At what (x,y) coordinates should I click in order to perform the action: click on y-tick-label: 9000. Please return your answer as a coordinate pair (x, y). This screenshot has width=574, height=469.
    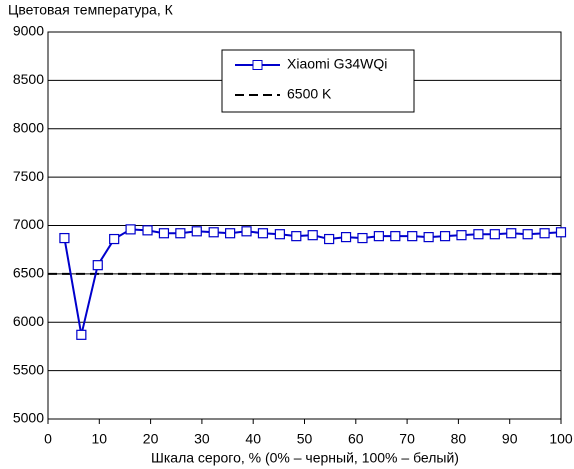
    Looking at the image, I should click on (28, 31).